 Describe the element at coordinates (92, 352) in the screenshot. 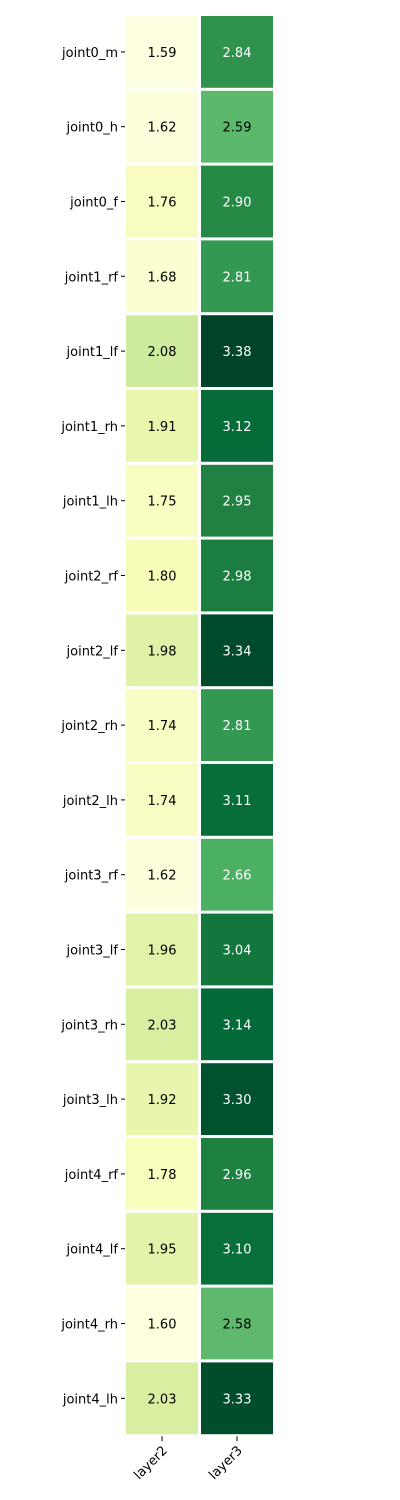

I see `y-tick-label: joint1_lf` at that location.